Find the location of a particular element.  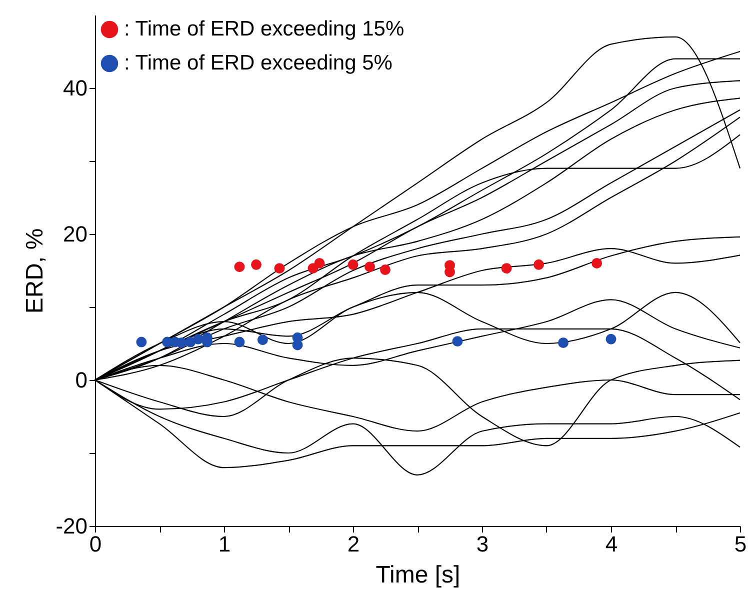

x-axis-title: Time [s] is located at coordinates (418, 575).